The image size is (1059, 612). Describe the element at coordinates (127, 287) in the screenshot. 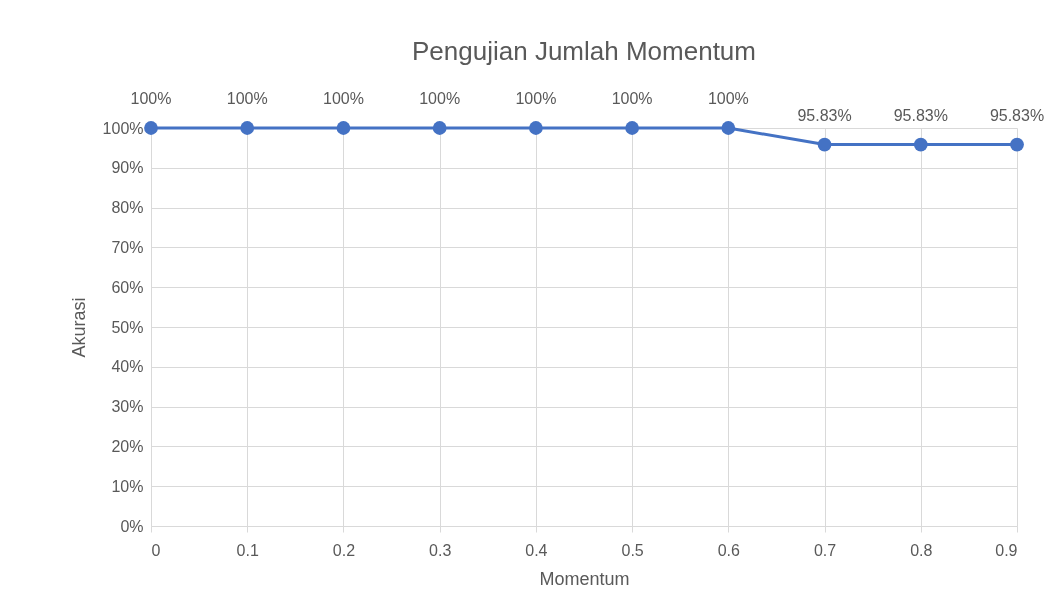

I see `y-tick-label: 60%` at that location.